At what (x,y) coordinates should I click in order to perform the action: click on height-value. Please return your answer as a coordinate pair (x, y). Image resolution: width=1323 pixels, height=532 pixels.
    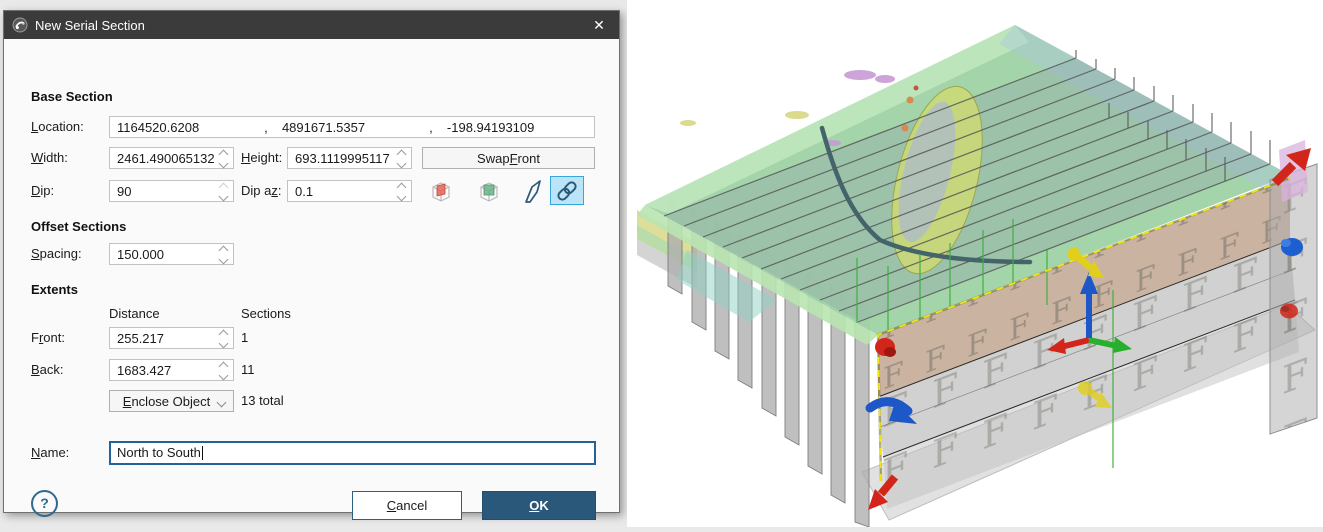
    Looking at the image, I should click on (349, 158).